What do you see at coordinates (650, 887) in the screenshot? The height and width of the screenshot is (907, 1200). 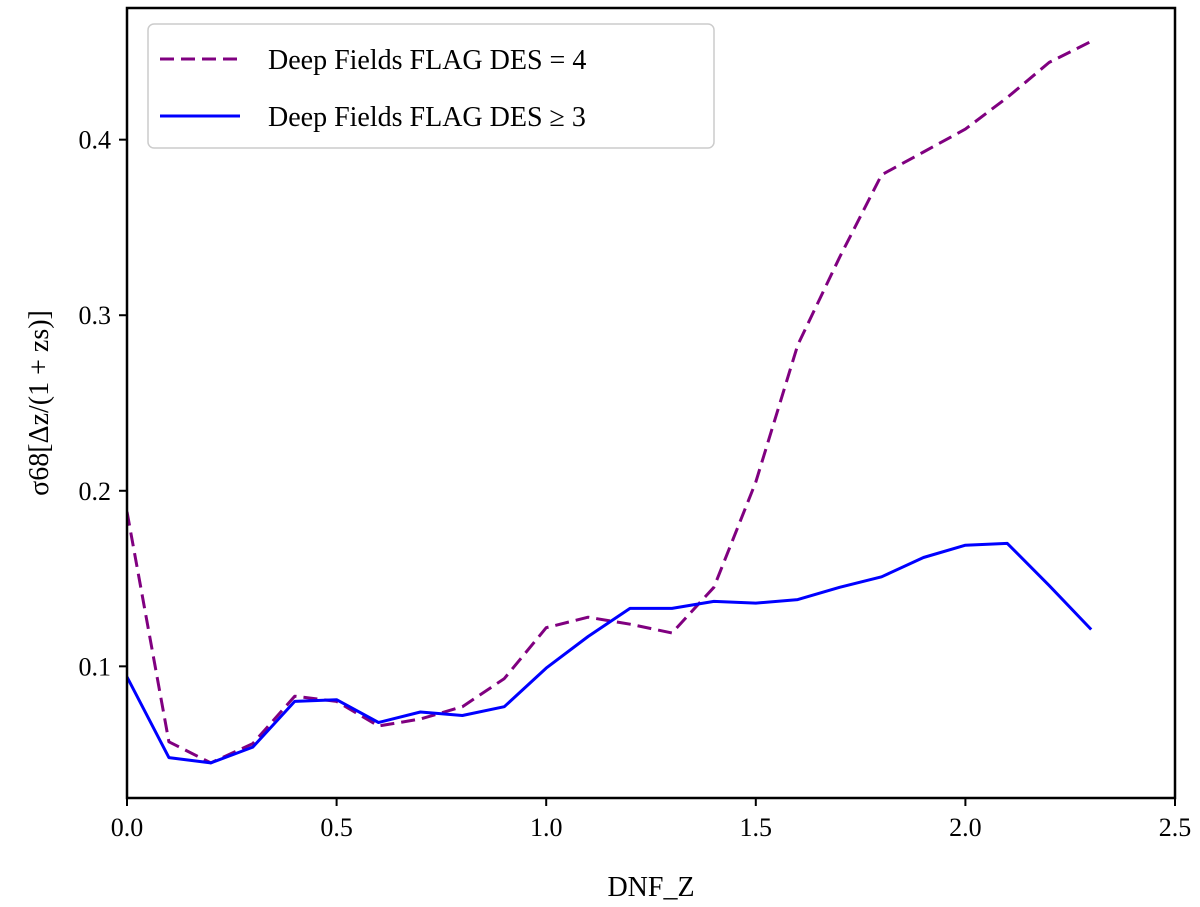 I see `x-axis-label: DNF_Z` at bounding box center [650, 887].